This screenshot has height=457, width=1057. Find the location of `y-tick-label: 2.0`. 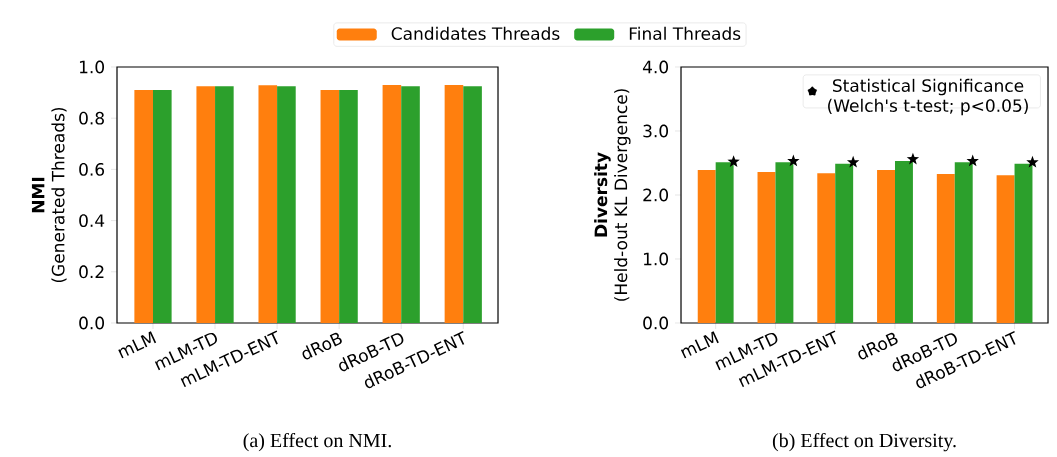

y-tick-label: 2.0 is located at coordinates (656, 195).